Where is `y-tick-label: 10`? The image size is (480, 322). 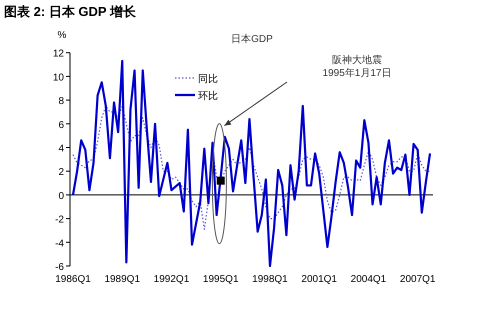
y-tick-label: 10 is located at coordinates (58, 78).